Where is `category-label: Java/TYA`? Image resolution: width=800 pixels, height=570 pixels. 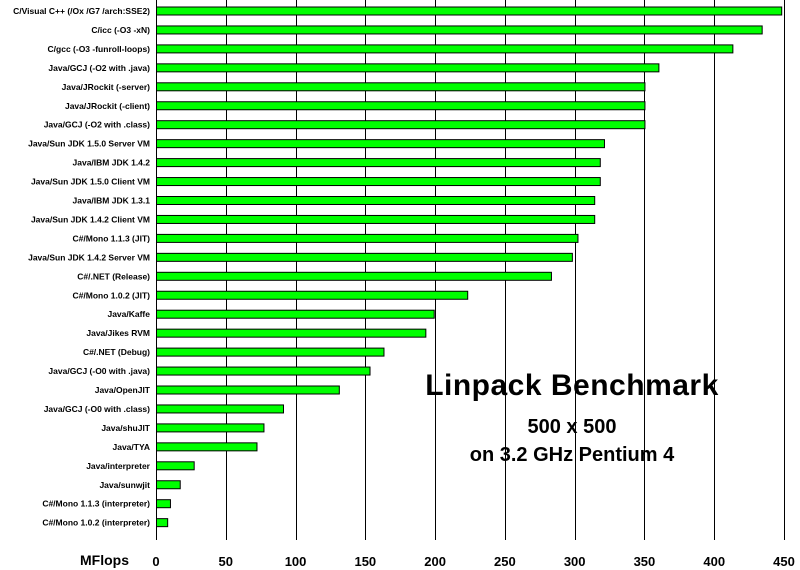
category-label: Java/TYA is located at coordinates (132, 447).